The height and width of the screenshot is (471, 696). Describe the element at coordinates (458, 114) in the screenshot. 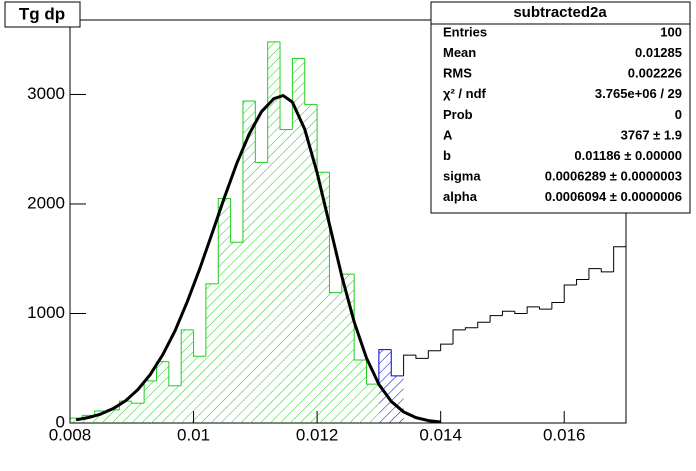

I see `stats-label: Prob` at that location.